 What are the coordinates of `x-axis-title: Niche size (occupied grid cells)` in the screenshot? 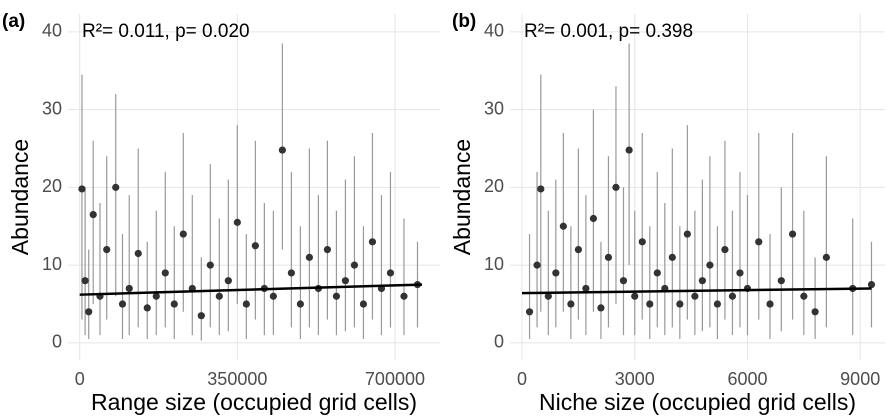 It's located at (697, 402).